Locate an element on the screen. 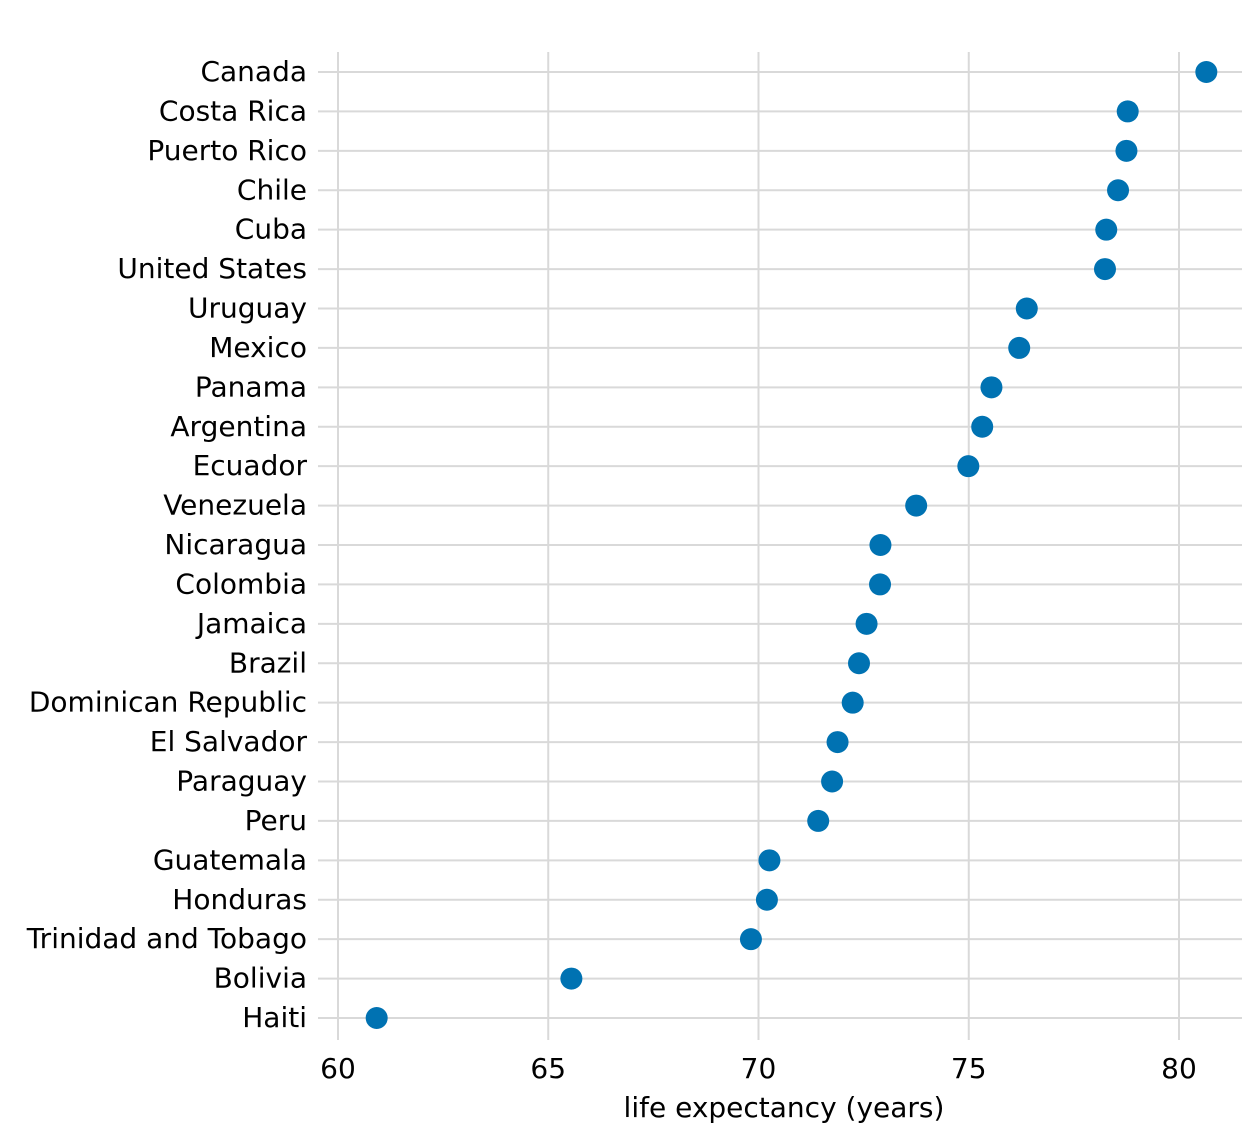  x-tick-label: 75 is located at coordinates (969, 1068).